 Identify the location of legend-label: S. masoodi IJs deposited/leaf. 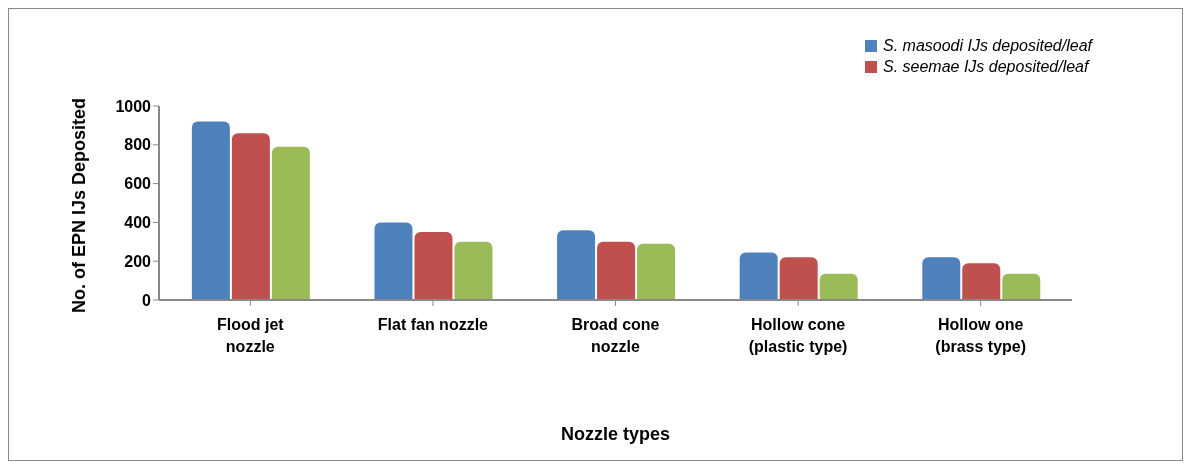
(987, 46).